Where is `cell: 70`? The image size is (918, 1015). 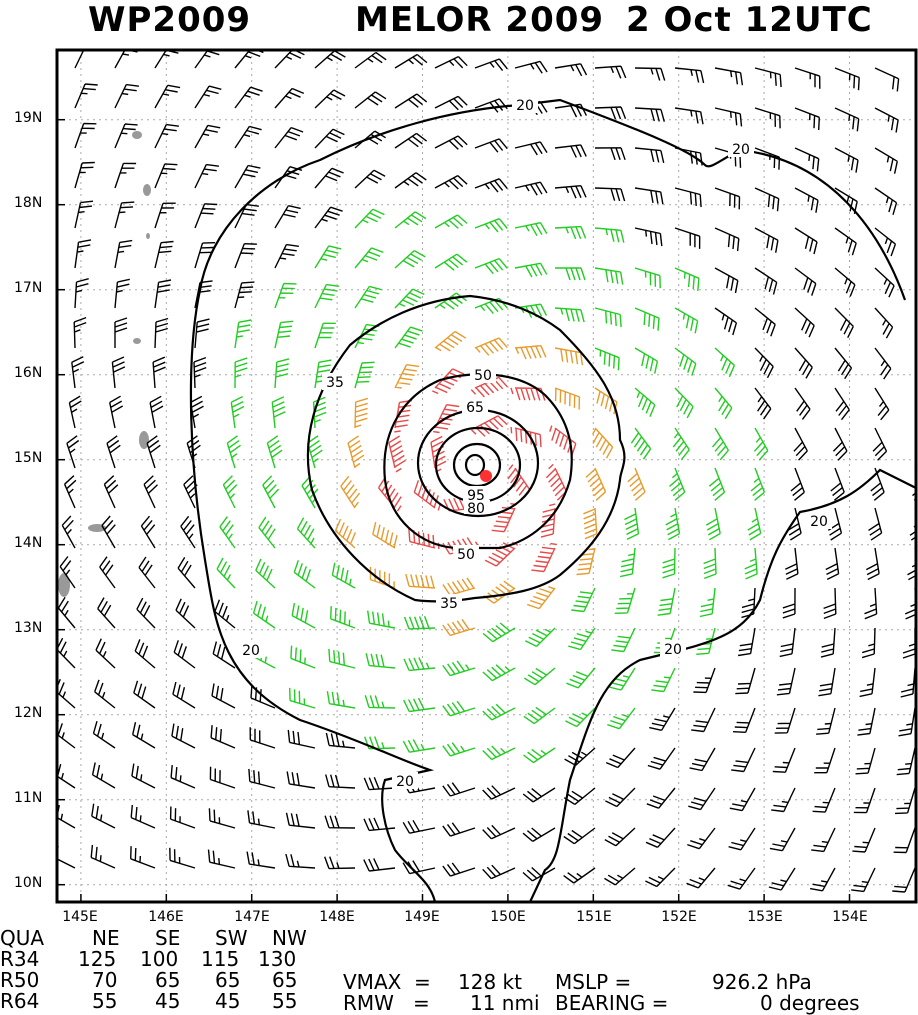 cell: 70 is located at coordinates (104, 980).